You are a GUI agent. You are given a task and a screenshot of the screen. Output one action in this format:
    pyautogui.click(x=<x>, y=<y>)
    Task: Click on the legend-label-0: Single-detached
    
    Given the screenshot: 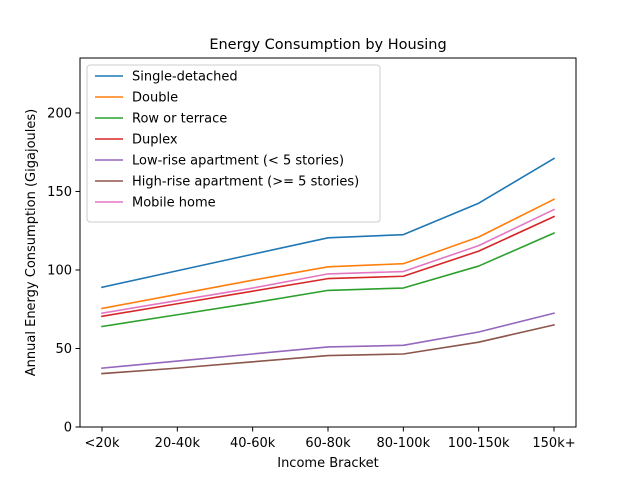 What is the action you would take?
    pyautogui.click(x=185, y=77)
    